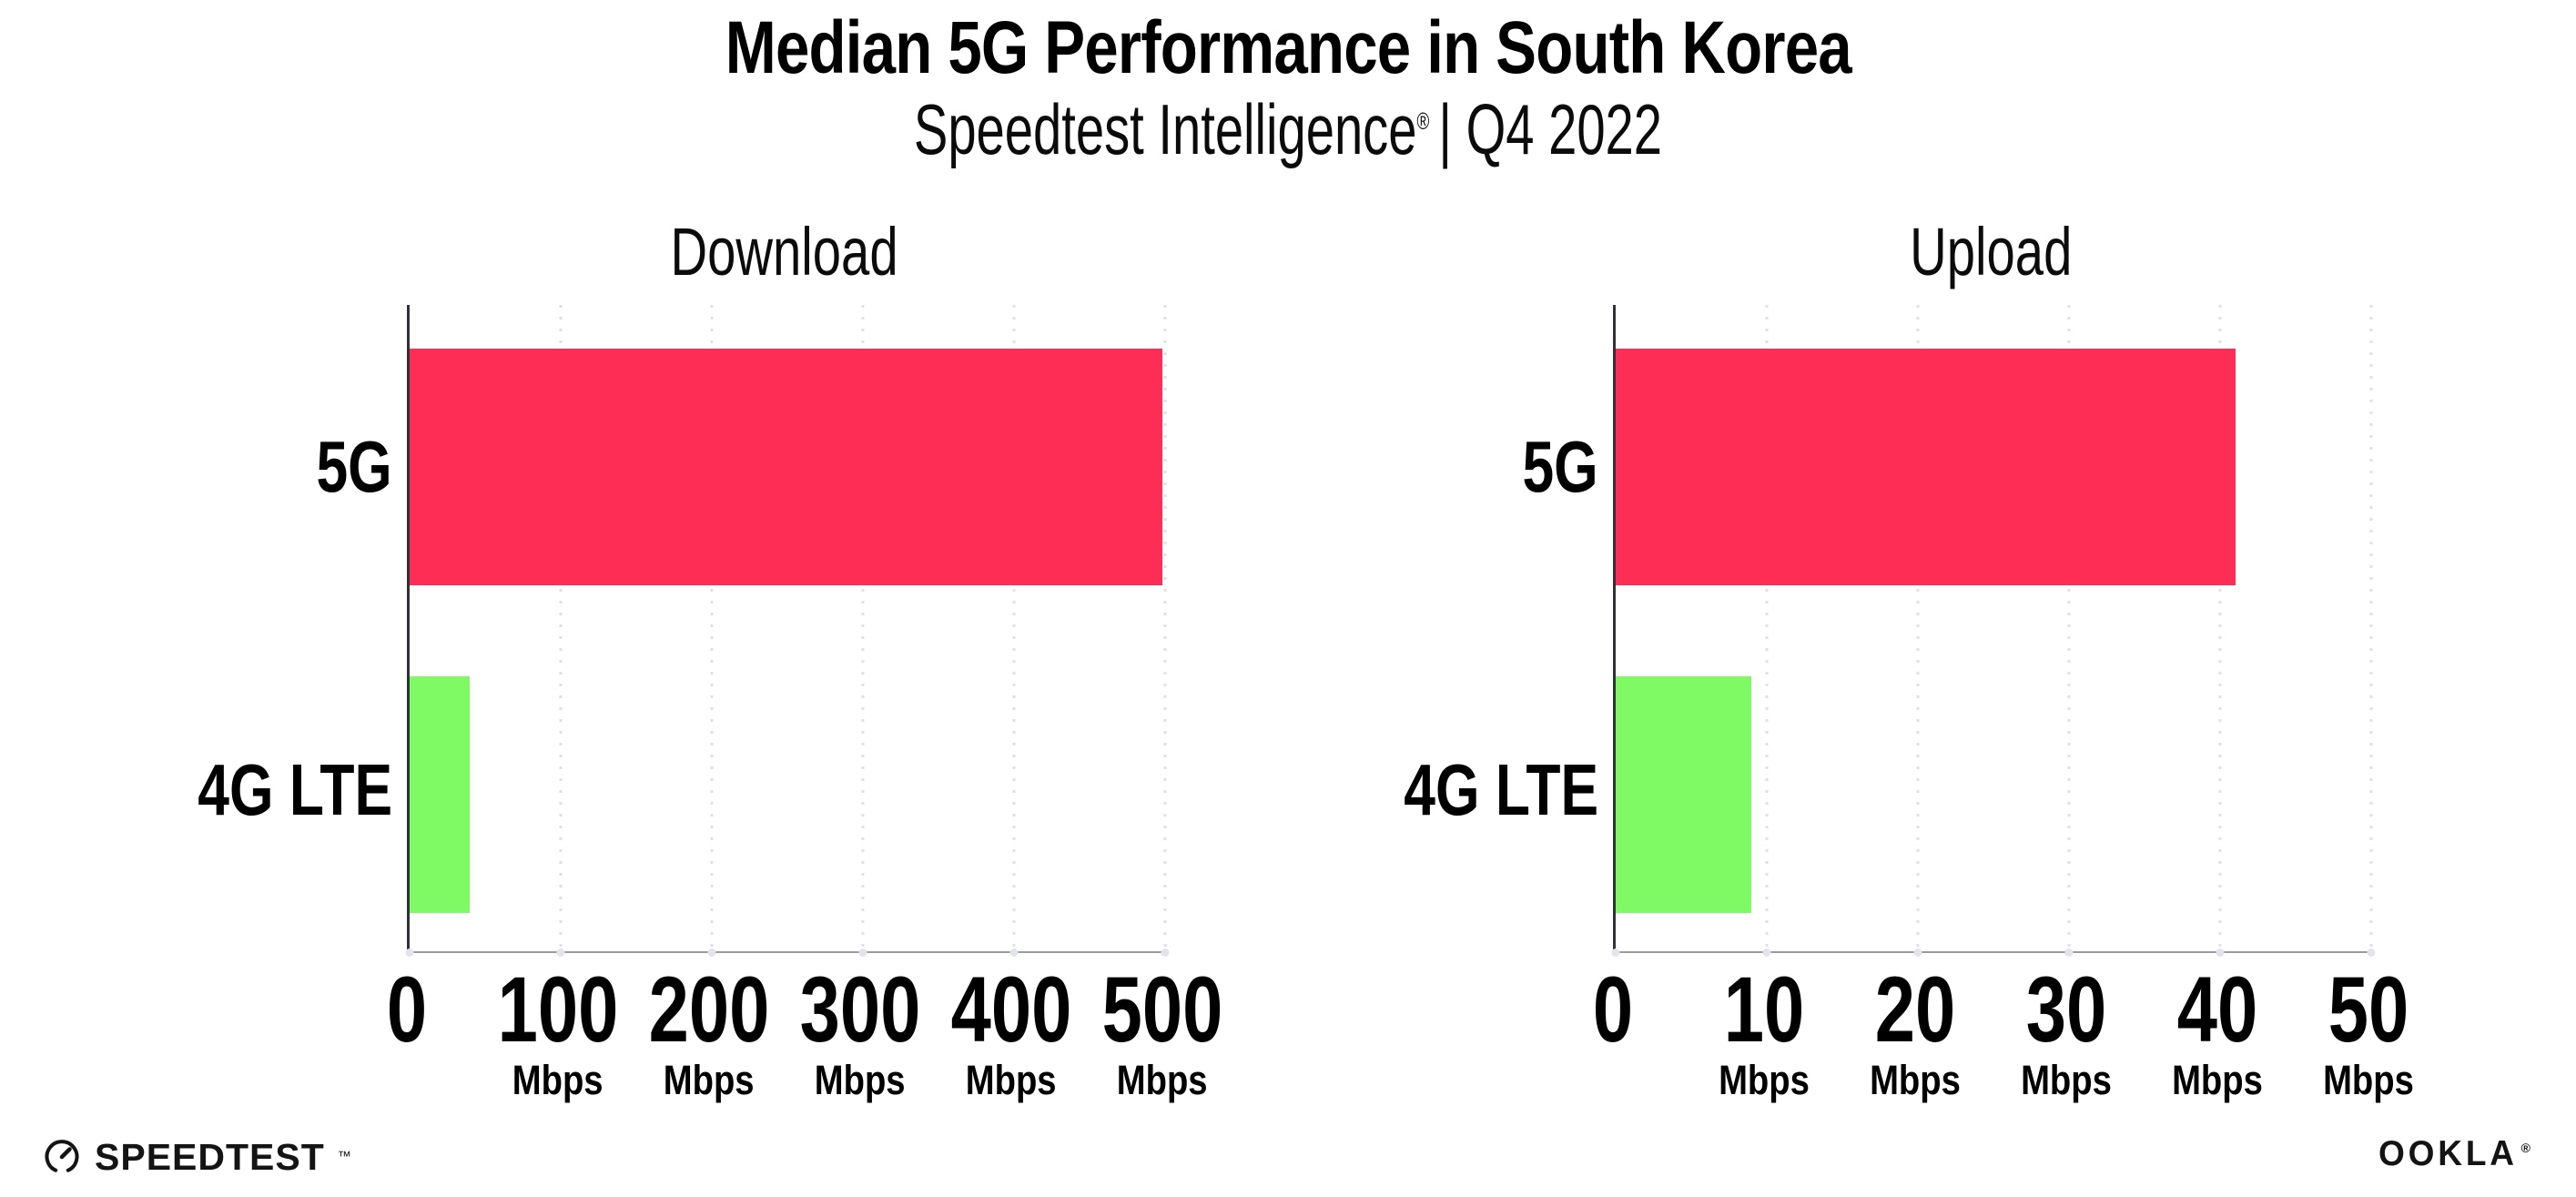 This screenshot has height=1197, width=2576. I want to click on x-tick: 300 Mbps, so click(860, 1030).